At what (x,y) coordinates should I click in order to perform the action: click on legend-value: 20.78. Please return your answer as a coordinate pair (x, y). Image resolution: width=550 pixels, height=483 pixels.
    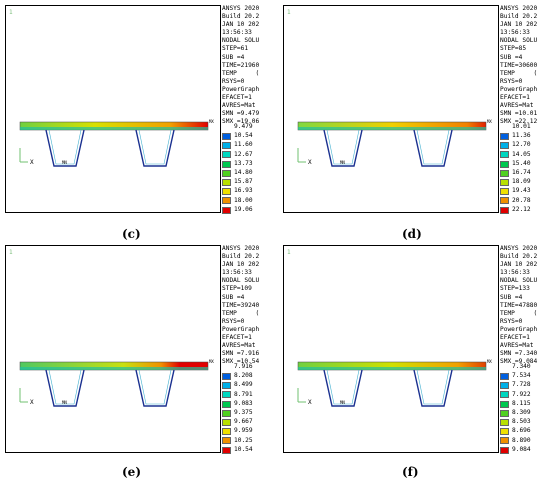
    Looking at the image, I should click on (521, 200).